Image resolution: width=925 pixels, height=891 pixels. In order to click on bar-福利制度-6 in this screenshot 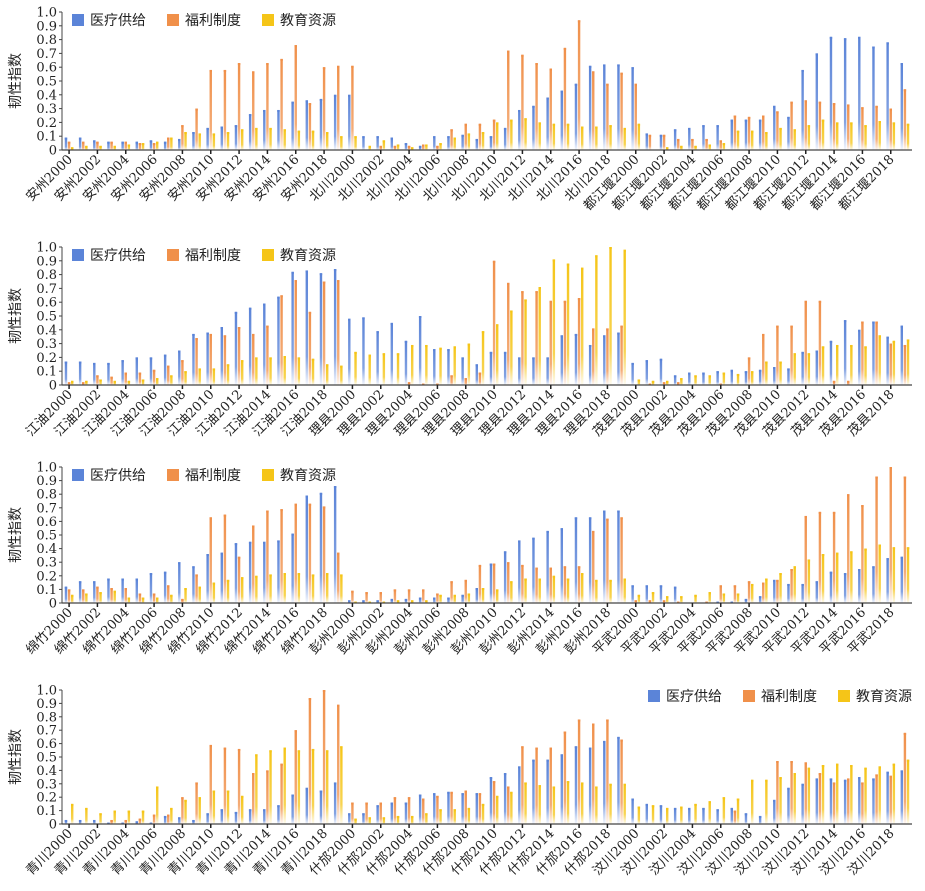, I will do `click(154, 377)`.